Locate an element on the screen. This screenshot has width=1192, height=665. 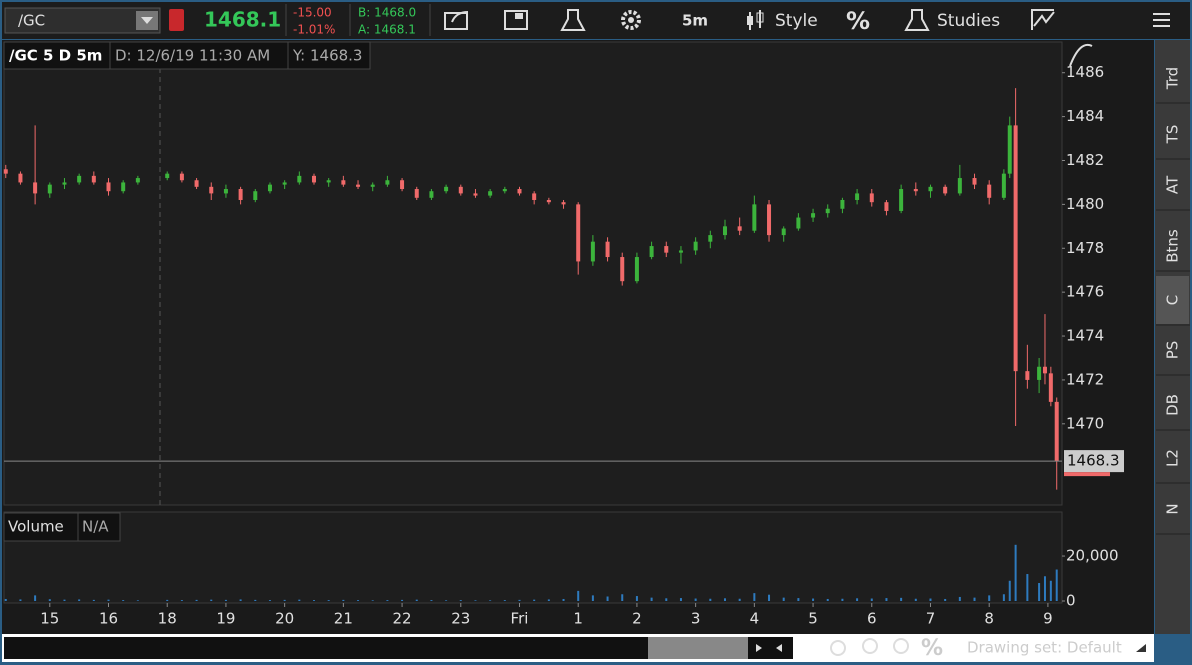
scroll-track is located at coordinates (326, 648).